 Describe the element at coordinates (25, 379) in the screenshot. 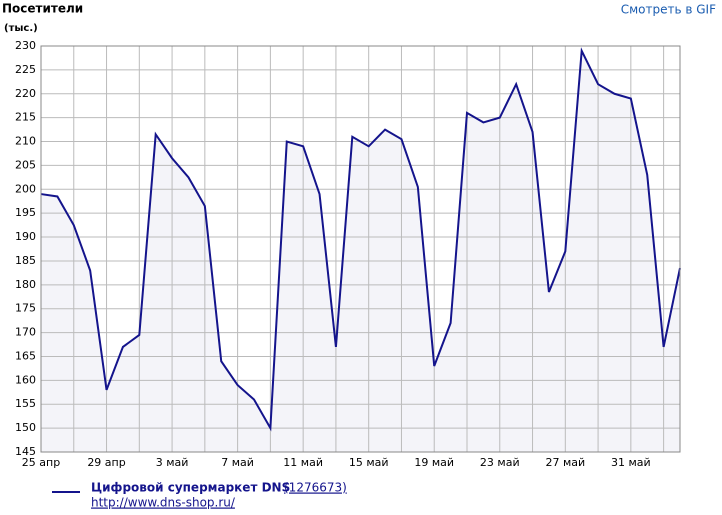

I see `y-tick-label: 160` at that location.